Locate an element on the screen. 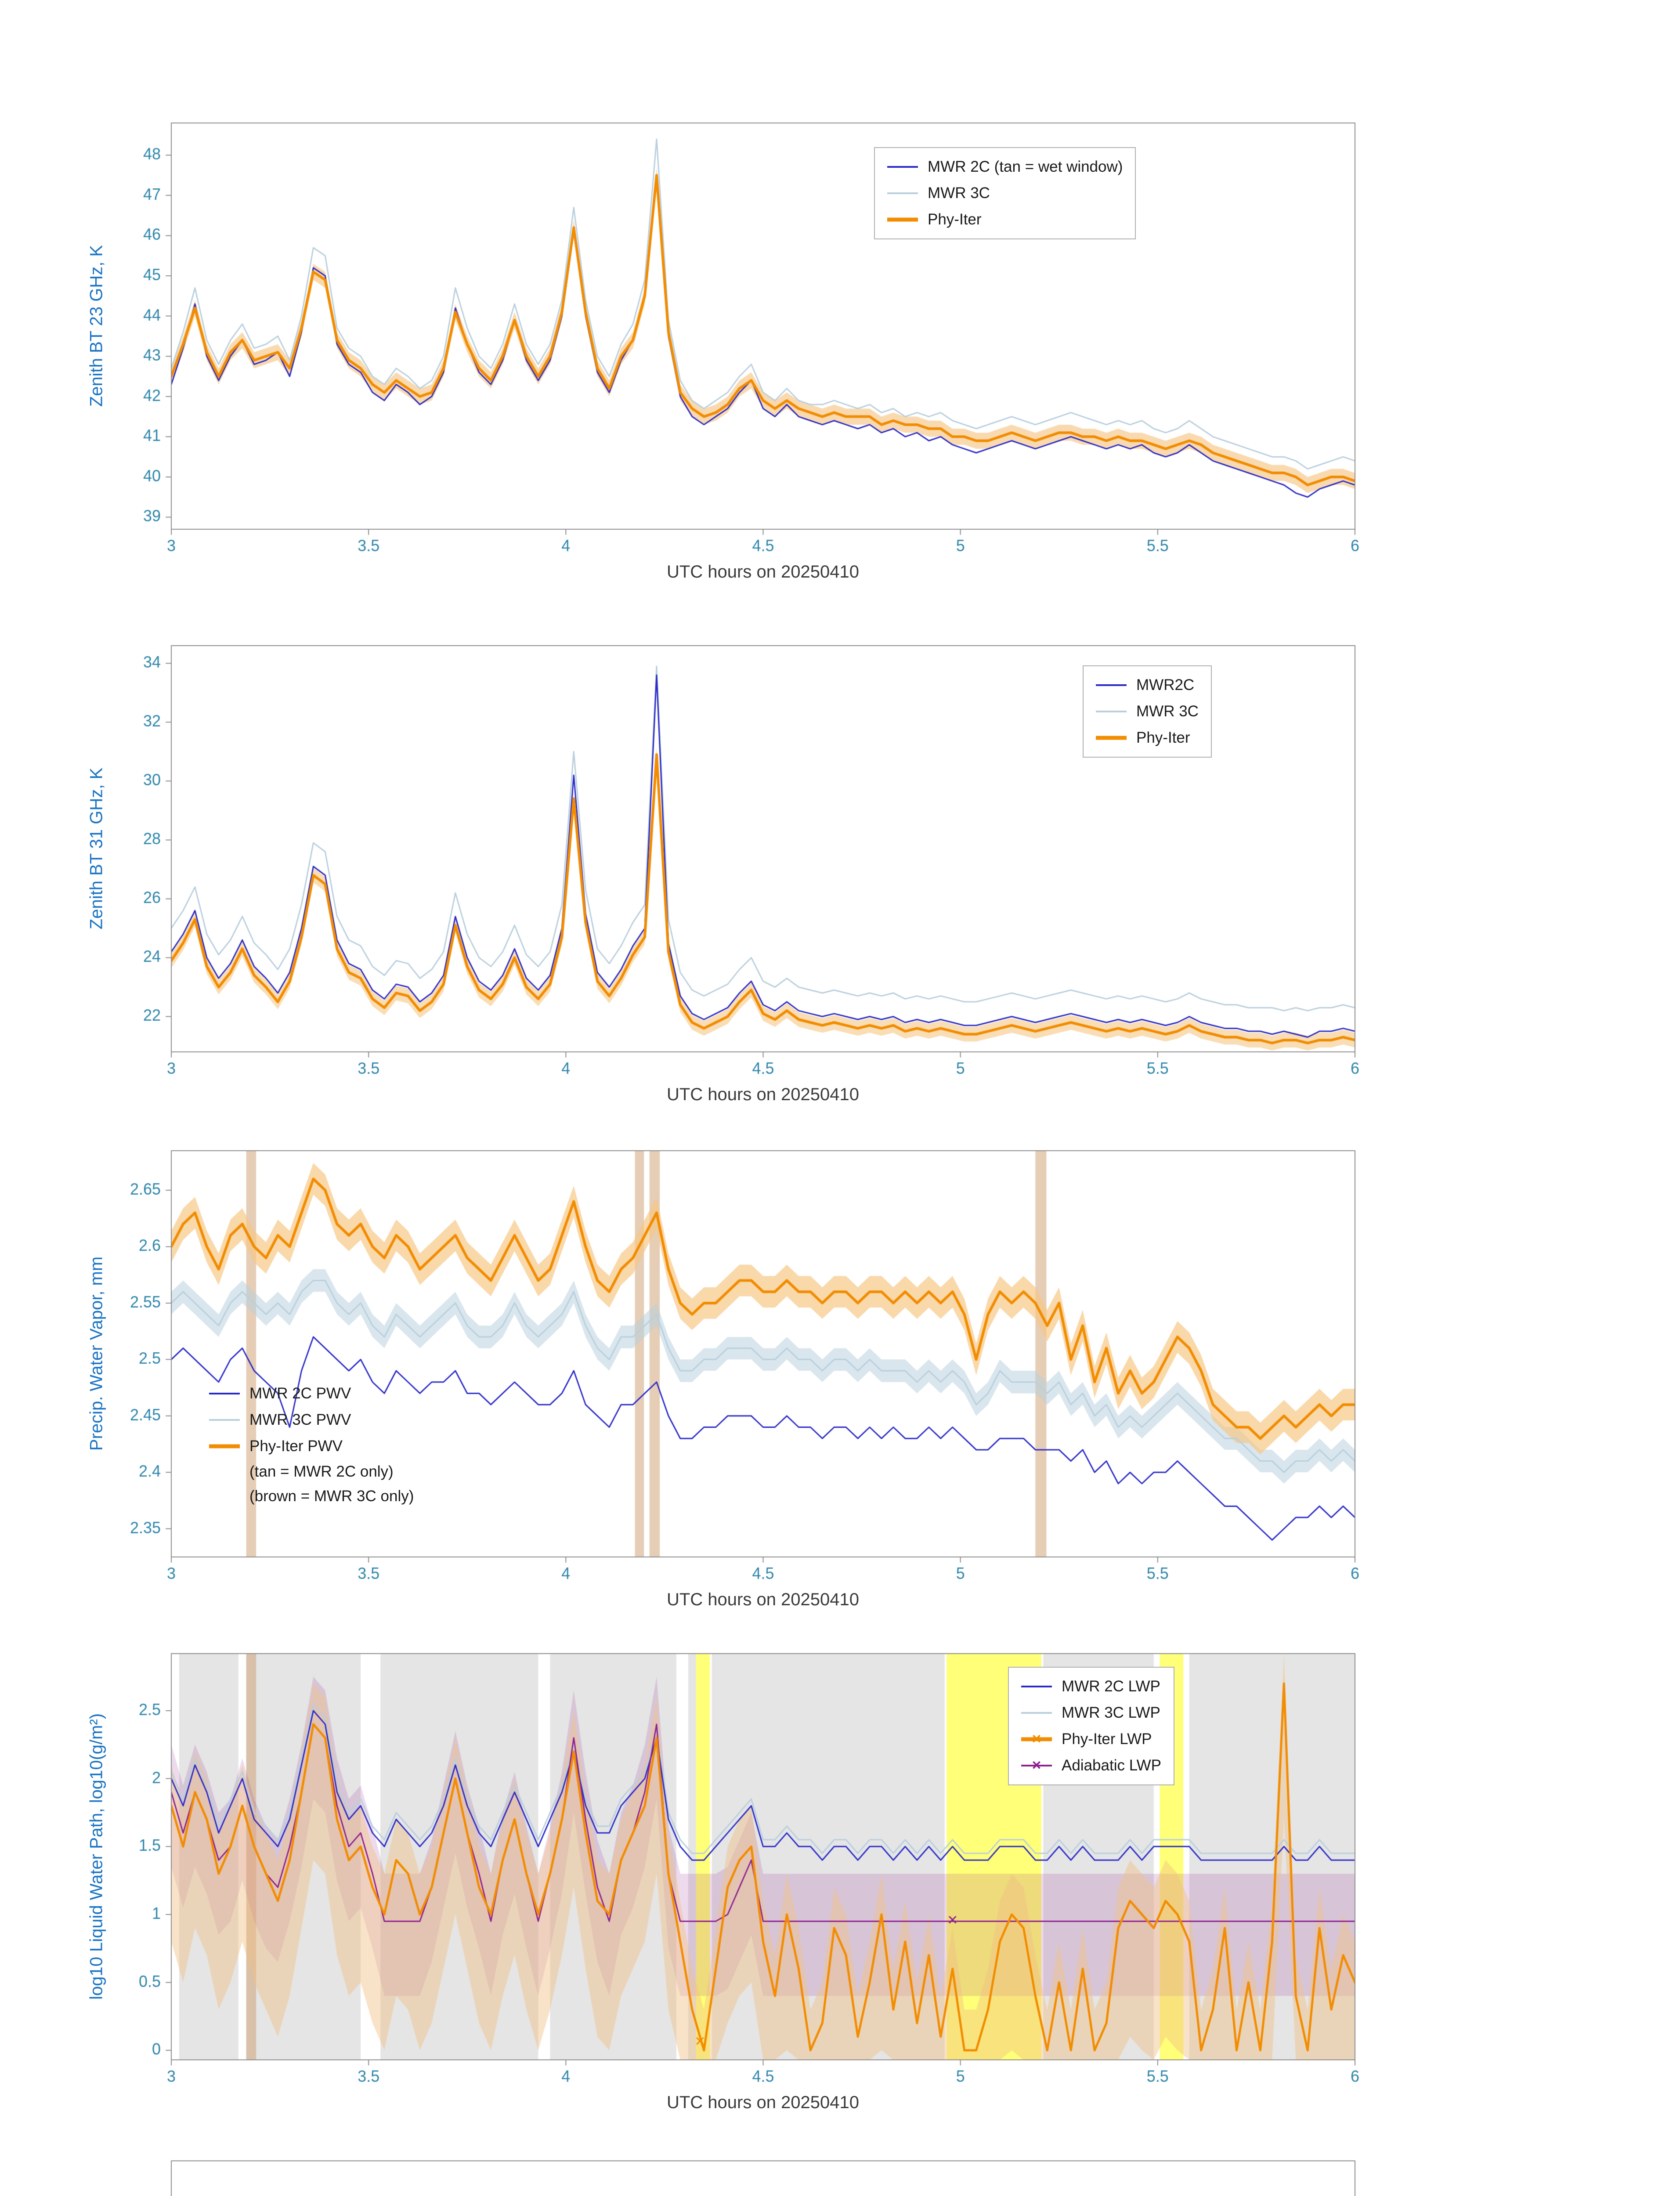  legend-entry-phyiter-pwv: Phy-Iter PWV is located at coordinates (311, 1446).